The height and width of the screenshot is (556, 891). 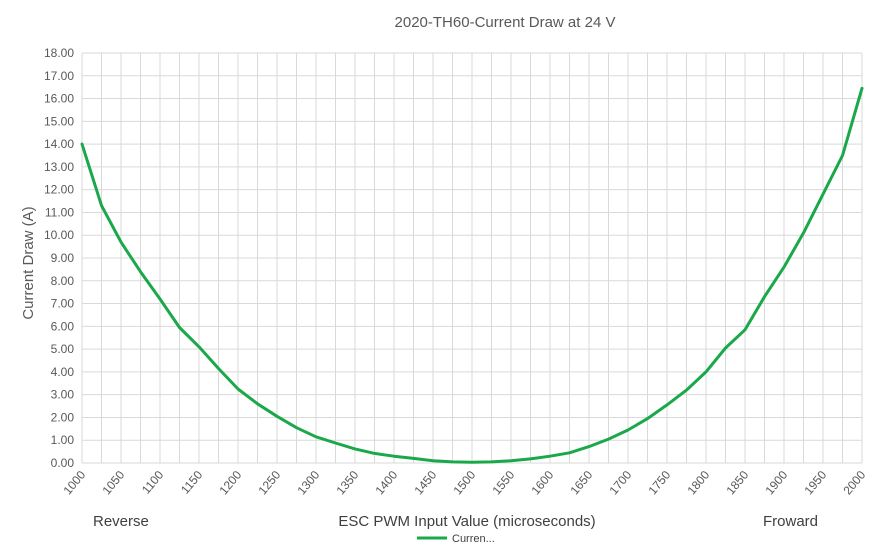 What do you see at coordinates (59, 99) in the screenshot?
I see `y-tick-label: 16.00` at bounding box center [59, 99].